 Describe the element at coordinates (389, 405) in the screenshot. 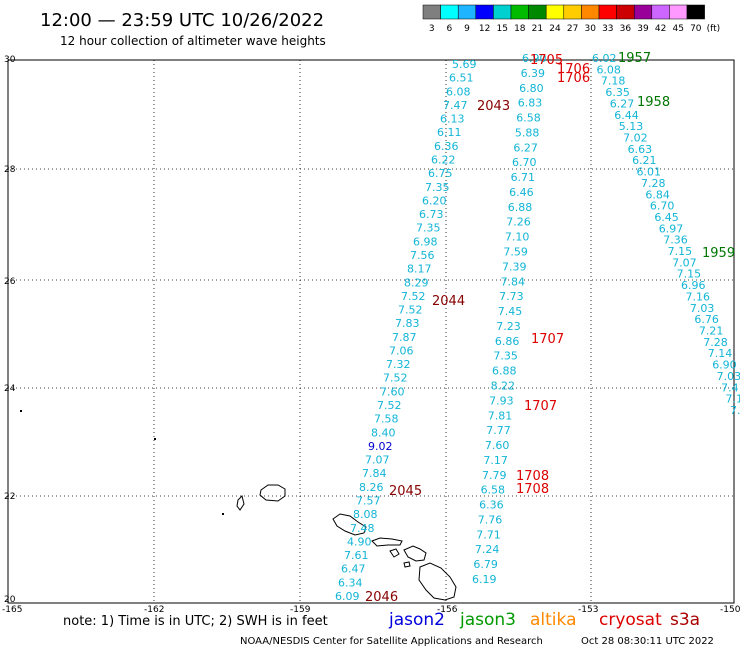

I see `track-west-swh-25: 7.52` at that location.